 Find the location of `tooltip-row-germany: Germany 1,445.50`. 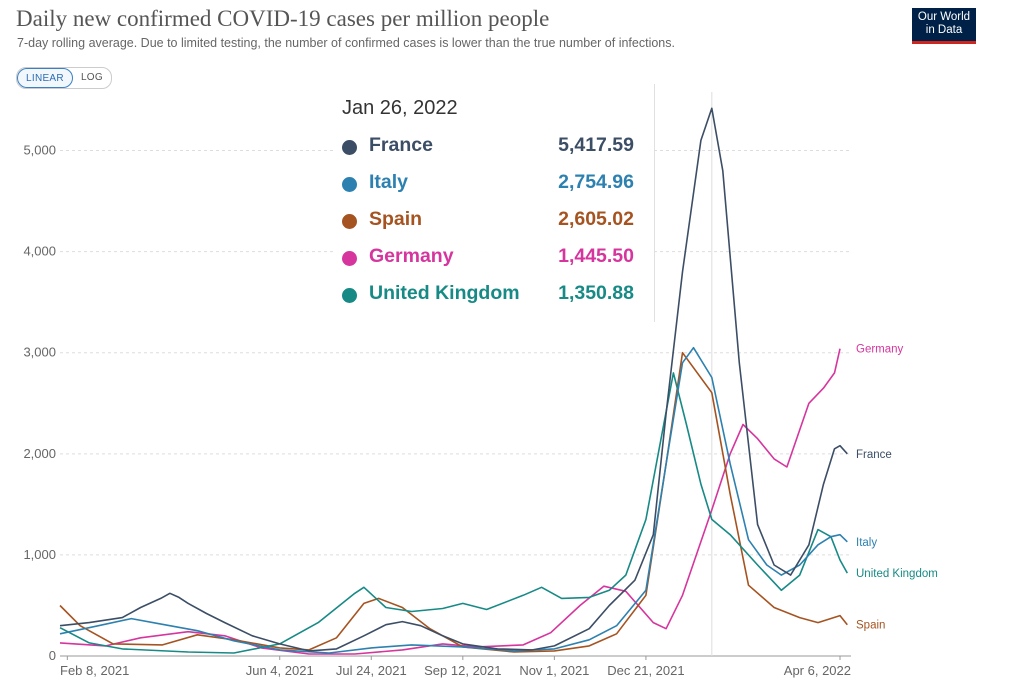

tooltip-row-germany: Germany 1,445.50 is located at coordinates (492, 258).